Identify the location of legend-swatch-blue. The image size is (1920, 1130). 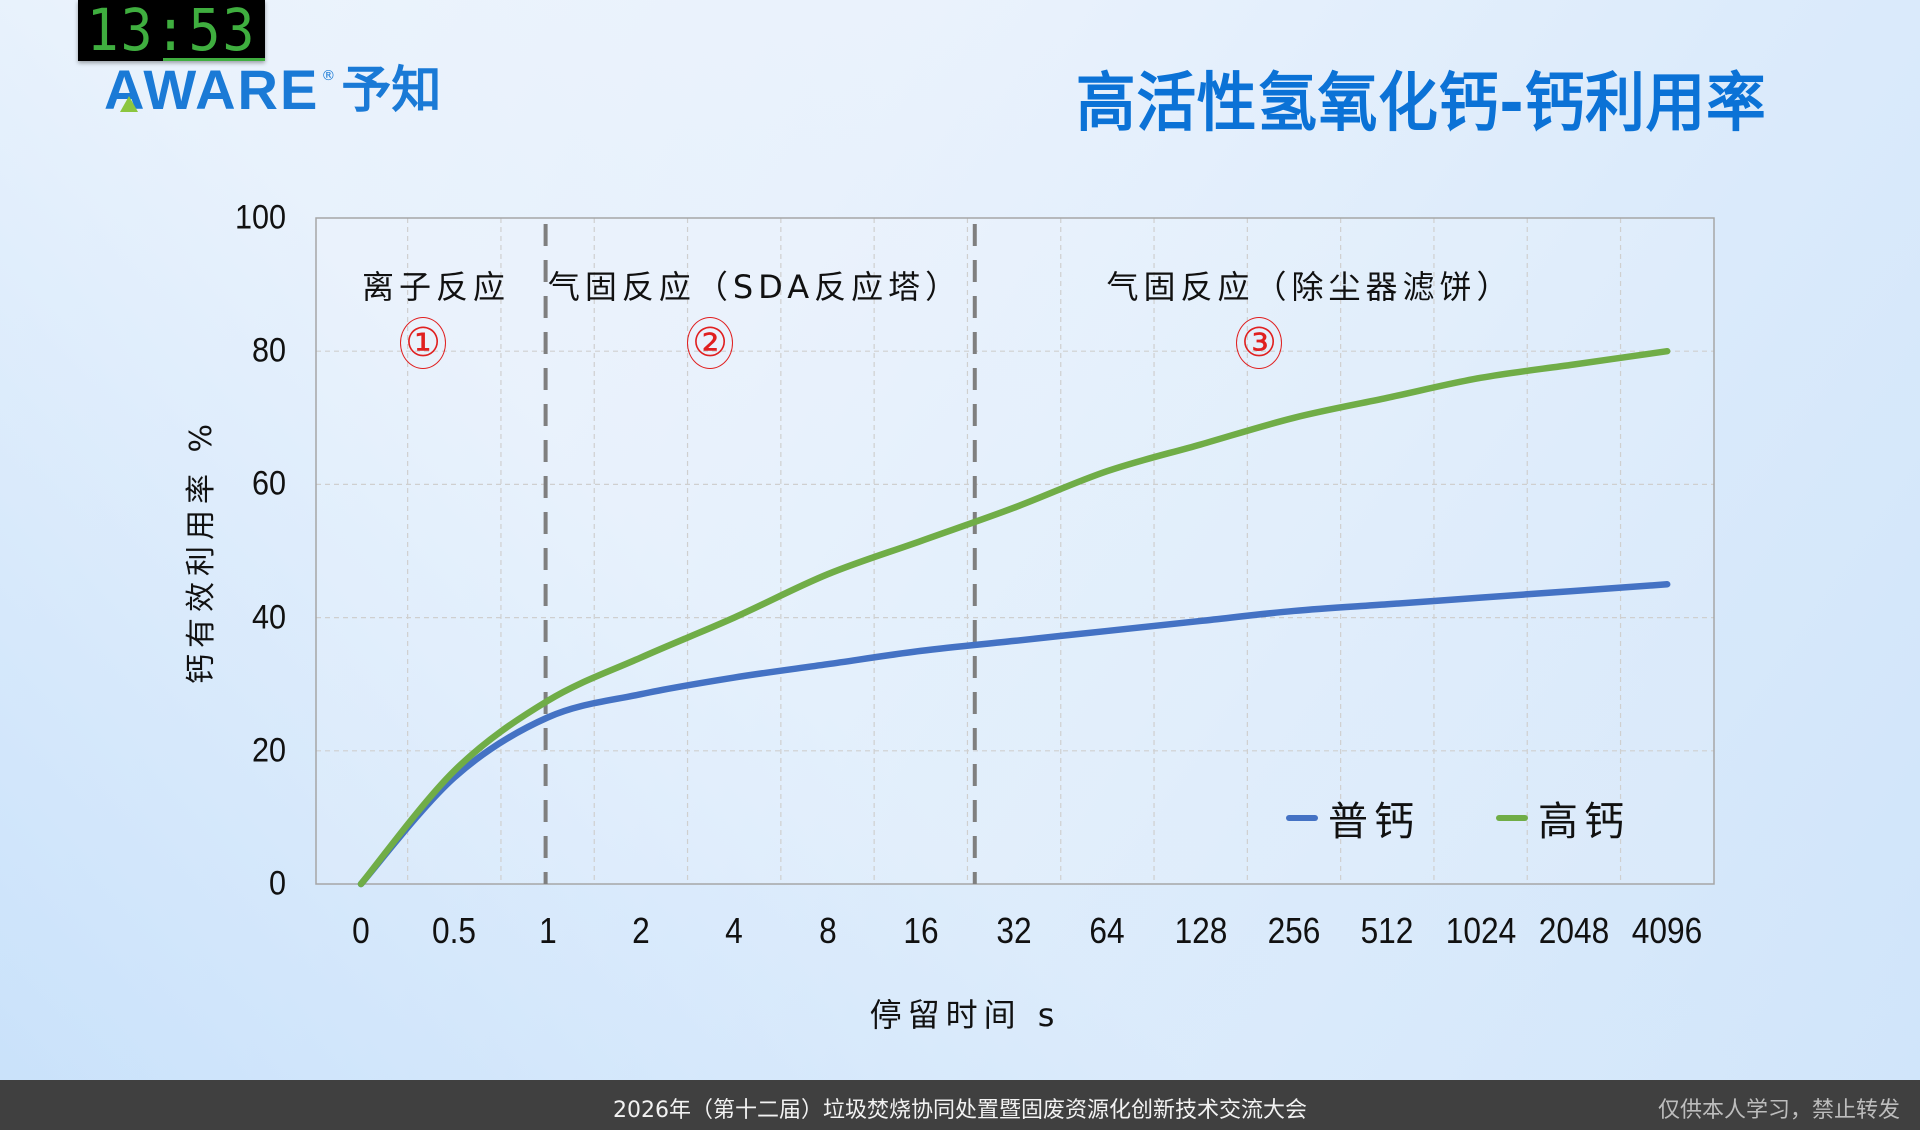
(1302, 818).